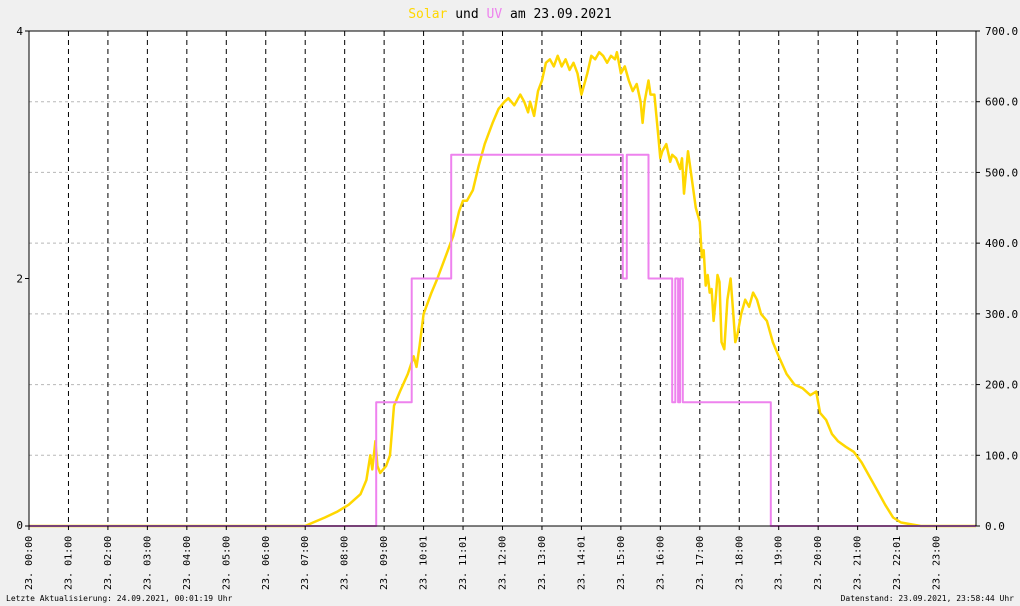 This screenshot has width=1020, height=606. I want to click on x-tick-label: 23. 20:00, so click(818, 563).